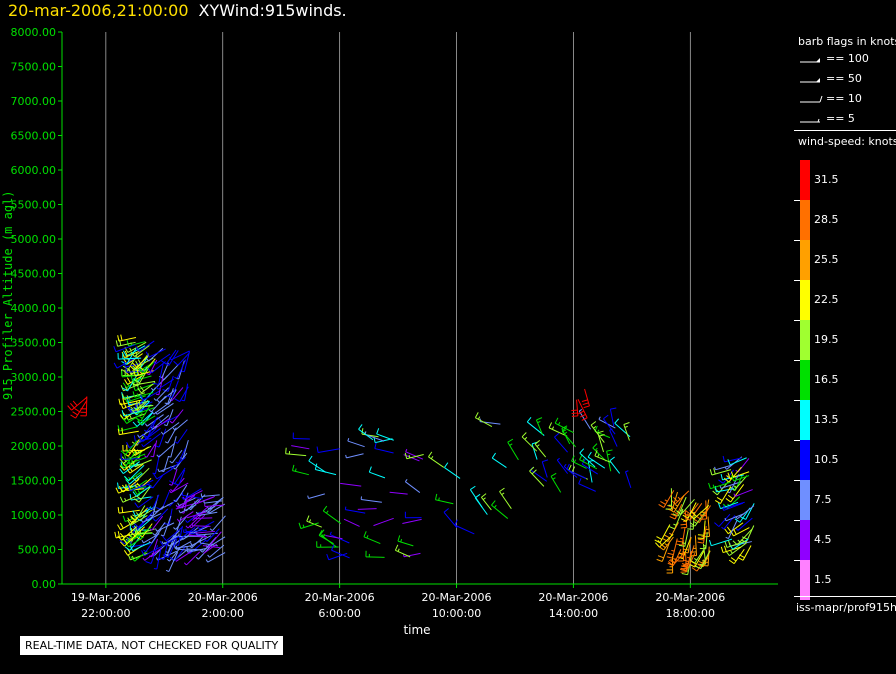 This screenshot has height=674, width=896. I want to click on color-swatch-label: 28.5, so click(826, 219).